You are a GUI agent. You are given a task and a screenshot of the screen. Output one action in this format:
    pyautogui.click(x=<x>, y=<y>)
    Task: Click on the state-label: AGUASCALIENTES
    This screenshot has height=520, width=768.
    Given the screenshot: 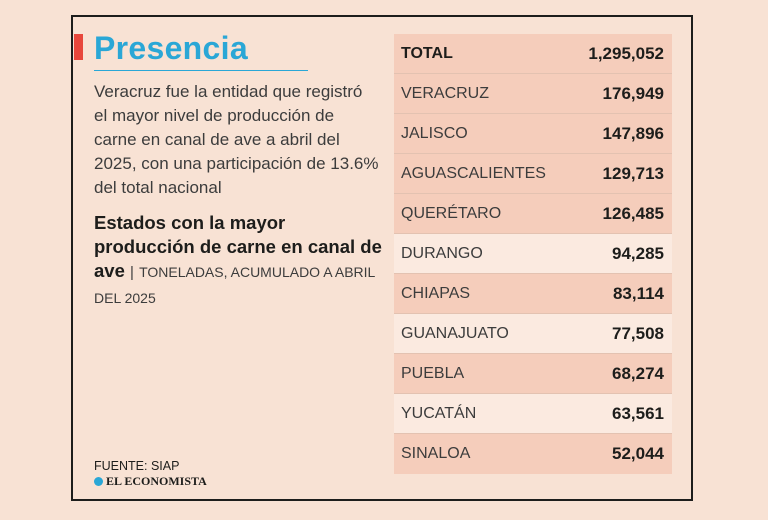 What is the action you would take?
    pyautogui.click(x=473, y=173)
    